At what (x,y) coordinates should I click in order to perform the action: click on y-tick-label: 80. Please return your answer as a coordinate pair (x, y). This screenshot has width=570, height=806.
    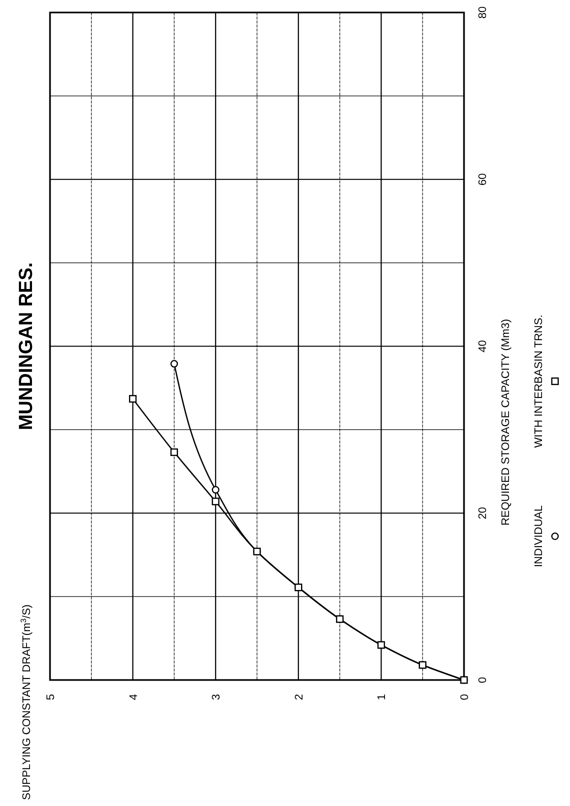
    Looking at the image, I should click on (483, 12).